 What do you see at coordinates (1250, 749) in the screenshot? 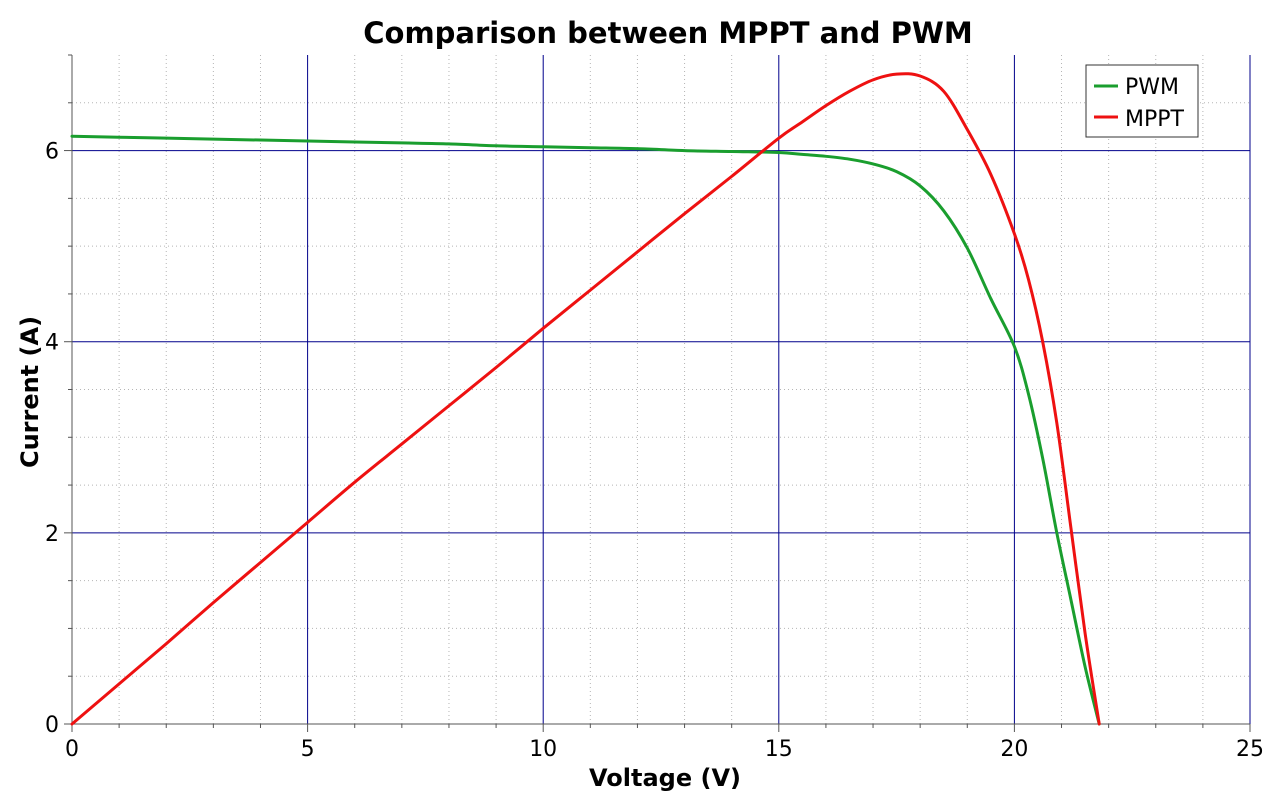
I see `x-tick-label: 25` at bounding box center [1250, 749].